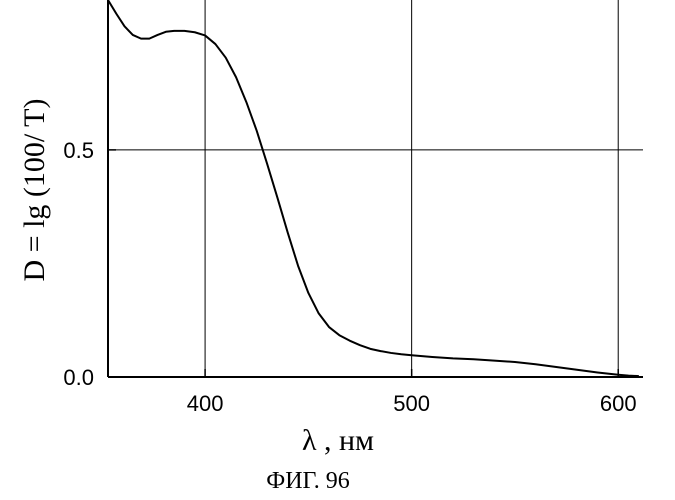 The height and width of the screenshot is (500, 675). I want to click on x-tick-label: 500, so click(411, 403).